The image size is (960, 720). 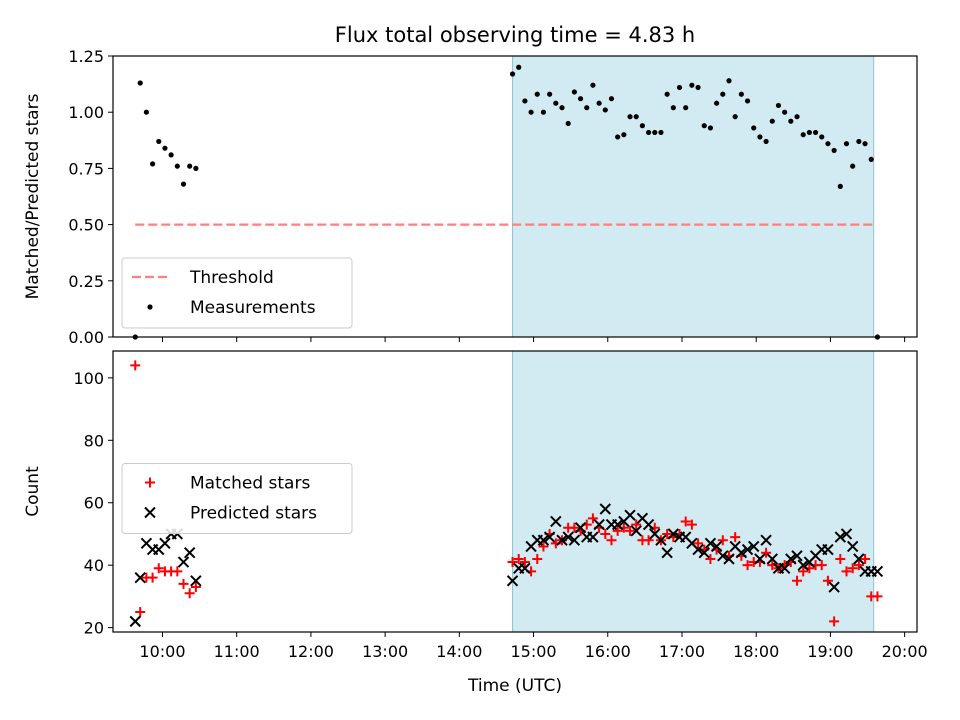 What do you see at coordinates (514, 686) in the screenshot?
I see `x-axis-label: Time (UTC)` at bounding box center [514, 686].